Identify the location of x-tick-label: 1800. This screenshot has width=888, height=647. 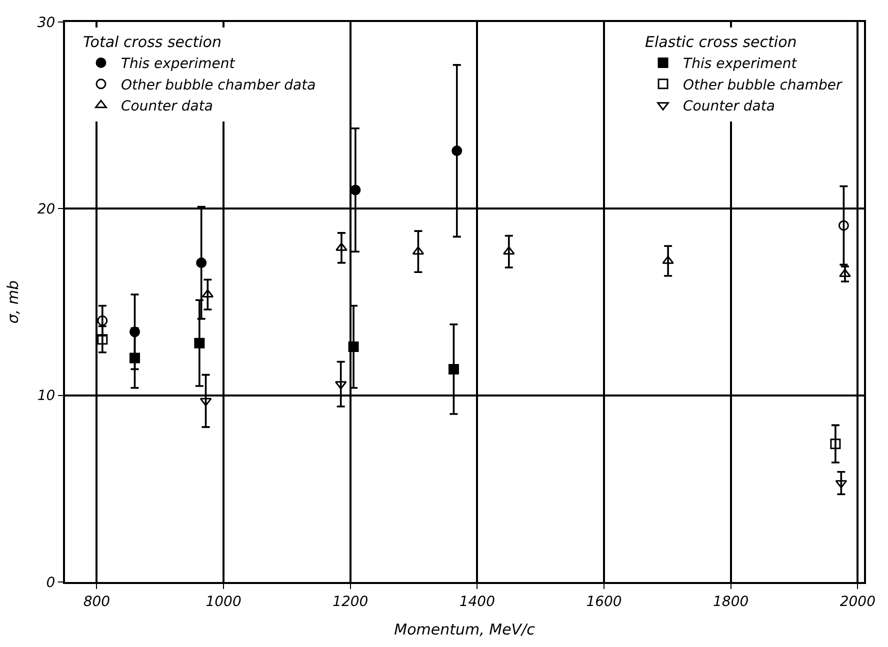
(731, 602).